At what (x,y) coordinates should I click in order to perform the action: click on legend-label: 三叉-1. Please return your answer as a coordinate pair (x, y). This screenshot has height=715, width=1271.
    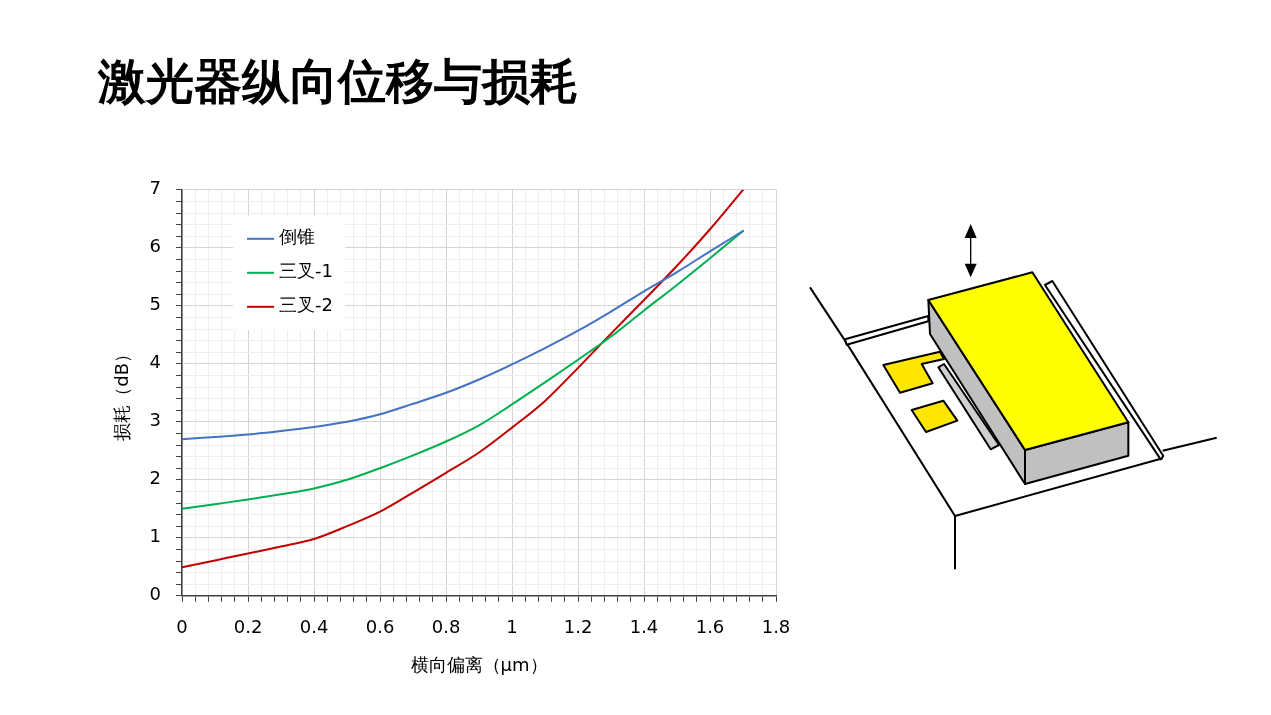
    Looking at the image, I should click on (306, 271).